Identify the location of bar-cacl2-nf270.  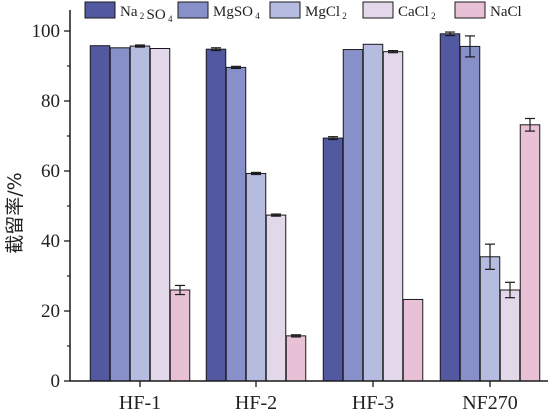
(510, 335).